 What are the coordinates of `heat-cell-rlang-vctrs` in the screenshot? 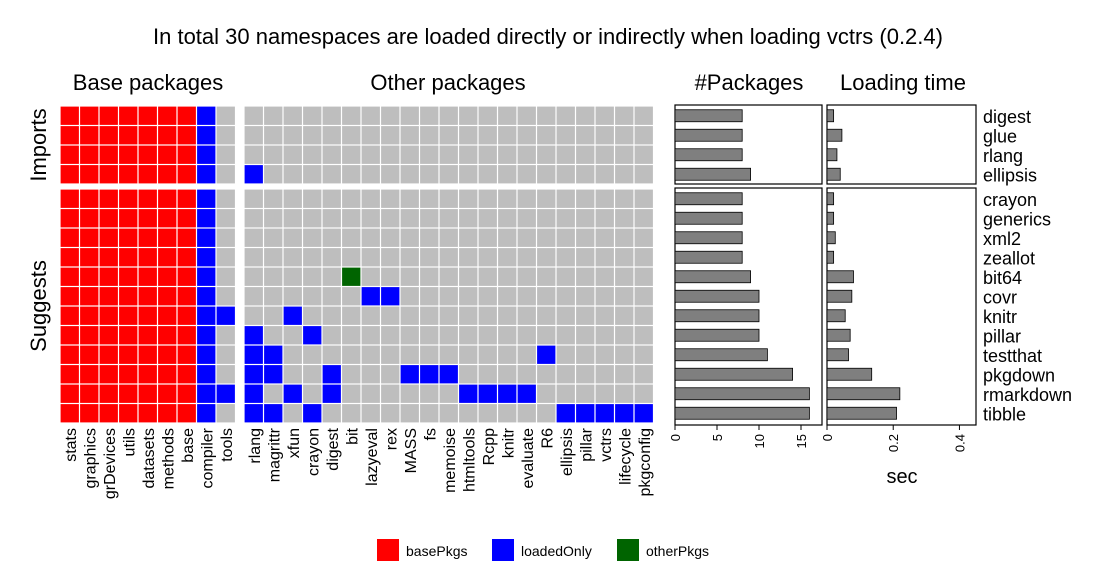 It's located at (604, 154).